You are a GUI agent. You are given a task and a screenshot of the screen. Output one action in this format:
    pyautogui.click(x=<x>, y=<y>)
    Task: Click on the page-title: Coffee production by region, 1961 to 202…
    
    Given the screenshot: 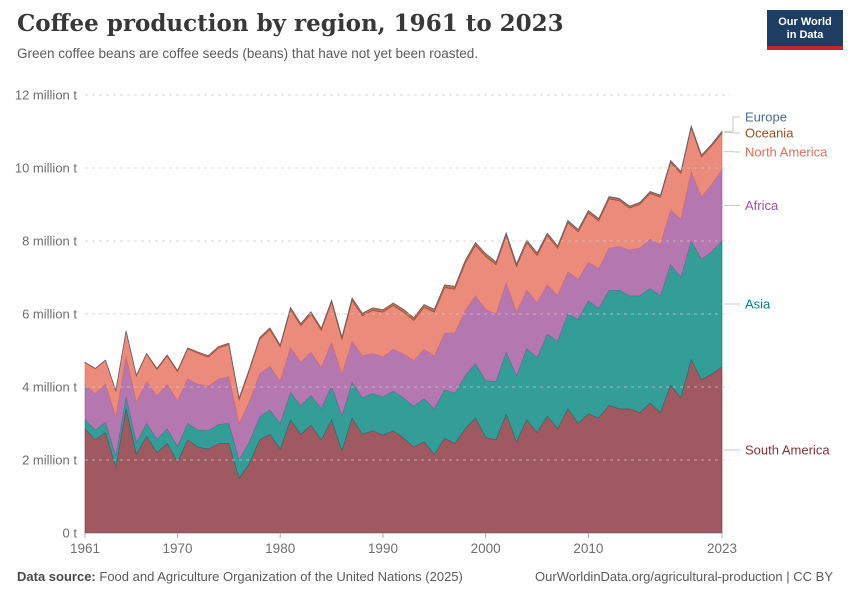 What is the action you would take?
    pyautogui.click(x=290, y=23)
    